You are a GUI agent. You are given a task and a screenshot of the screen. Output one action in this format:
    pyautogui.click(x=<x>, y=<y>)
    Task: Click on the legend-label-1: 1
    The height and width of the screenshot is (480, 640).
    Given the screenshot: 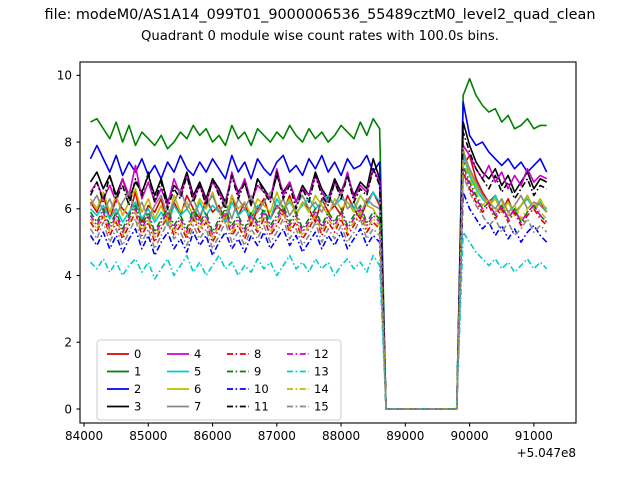 What is the action you would take?
    pyautogui.click(x=137, y=372)
    